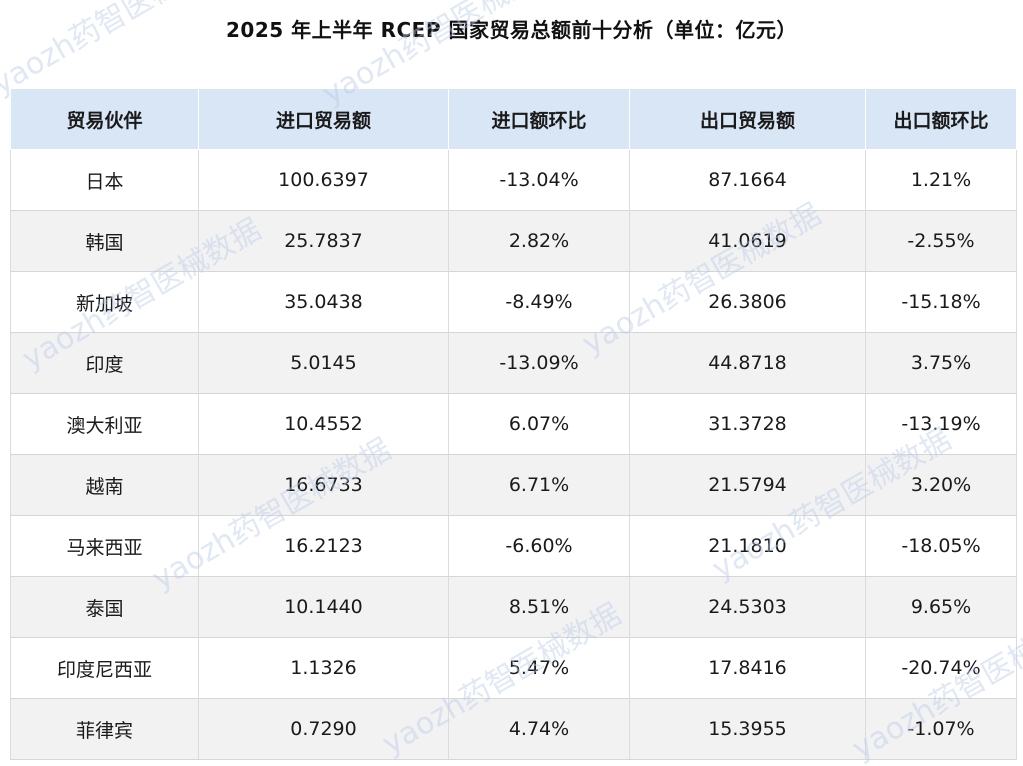  Describe the element at coordinates (747, 119) in the screenshot. I see `column-header: 出口贸易额` at that location.